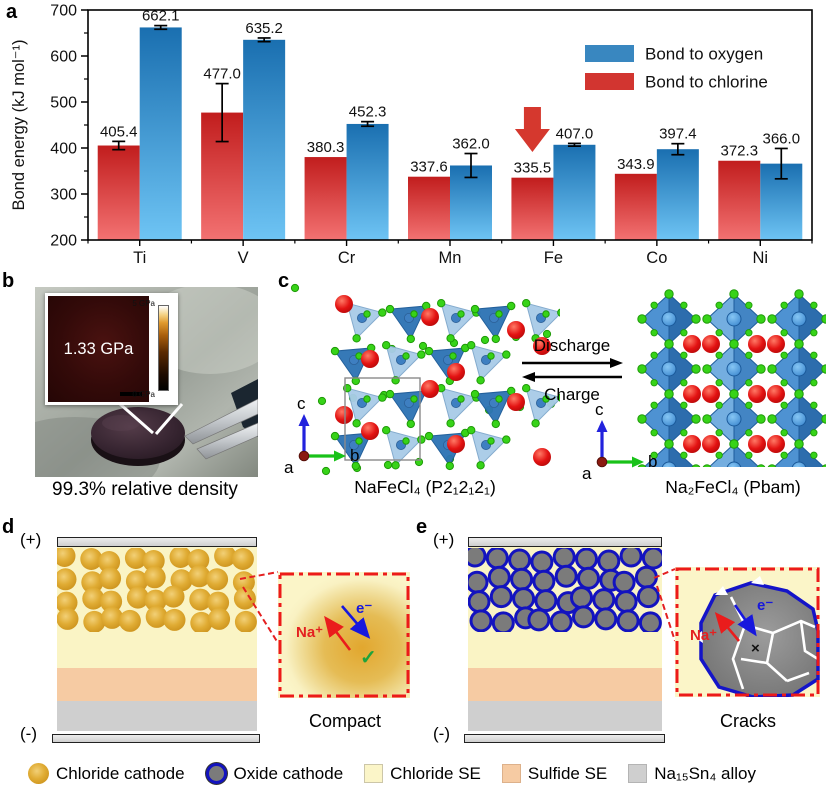 Image resolution: width=826 pixels, height=793 pixels. What do you see at coordinates (511, 773) in the screenshot?
I see `sulfide-se-swatch-icon` at bounding box center [511, 773].